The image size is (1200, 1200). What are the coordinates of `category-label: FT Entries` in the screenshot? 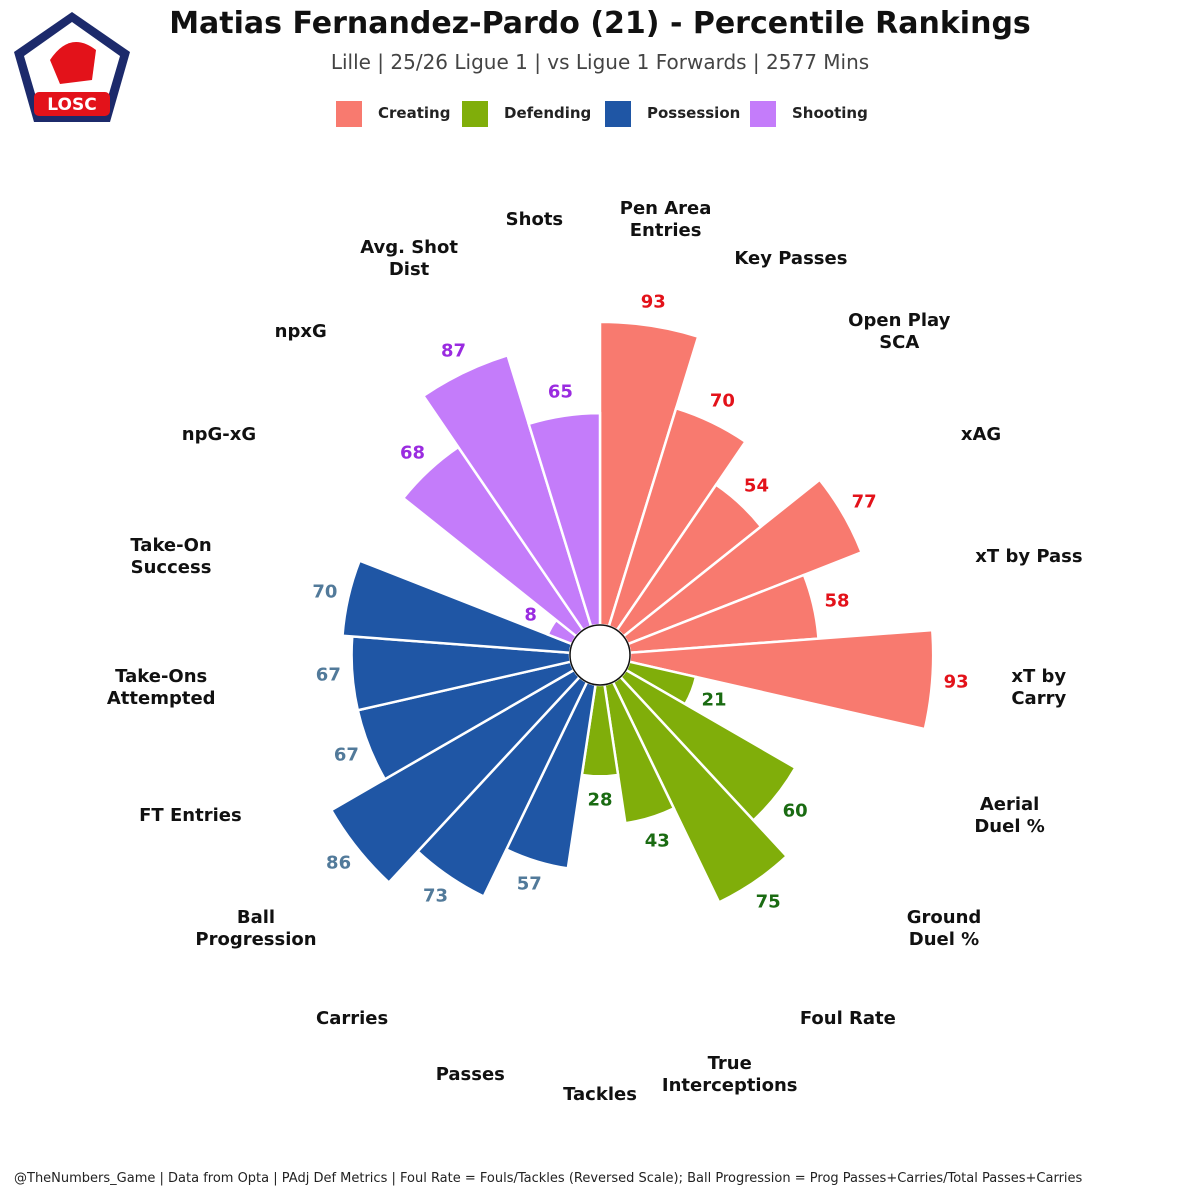 It's located at (190, 815).